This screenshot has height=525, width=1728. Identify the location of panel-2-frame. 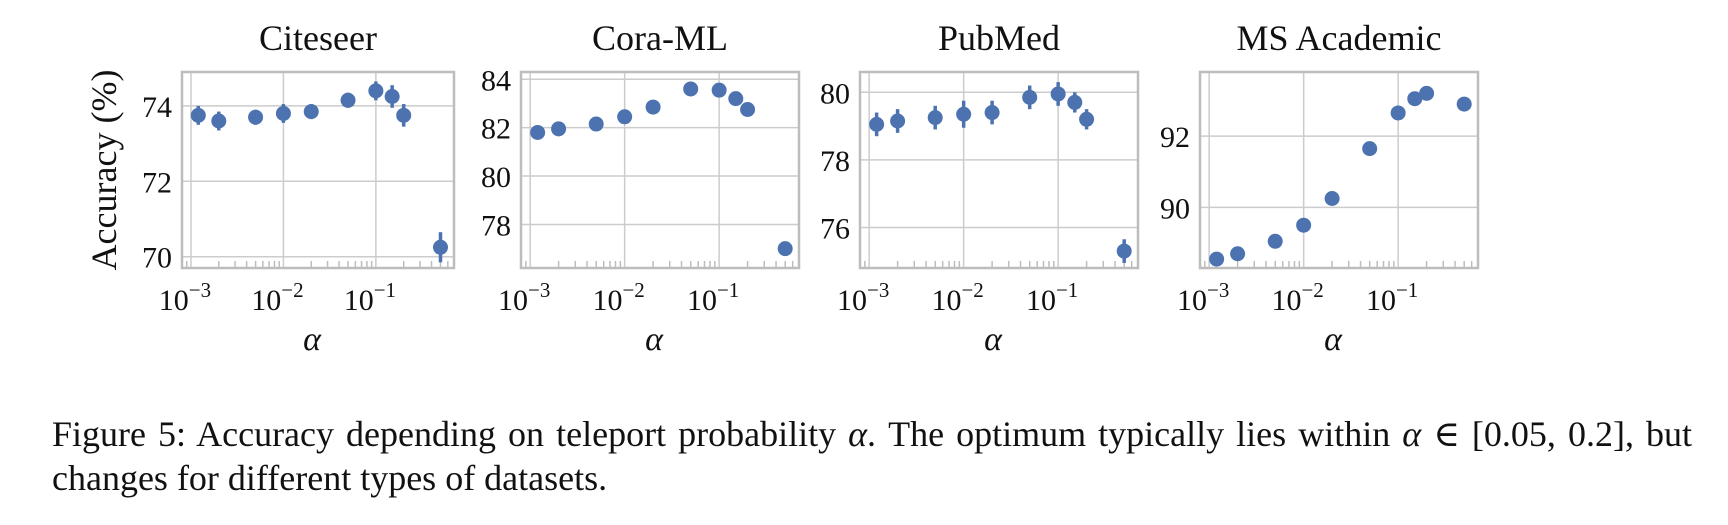
(660, 170).